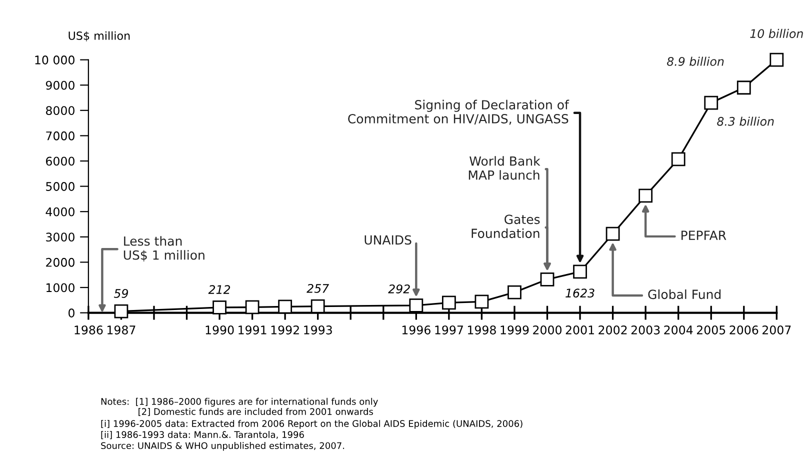 This screenshot has height=460, width=804. What do you see at coordinates (388, 240) in the screenshot?
I see `annotation: UNAIDS` at bounding box center [388, 240].